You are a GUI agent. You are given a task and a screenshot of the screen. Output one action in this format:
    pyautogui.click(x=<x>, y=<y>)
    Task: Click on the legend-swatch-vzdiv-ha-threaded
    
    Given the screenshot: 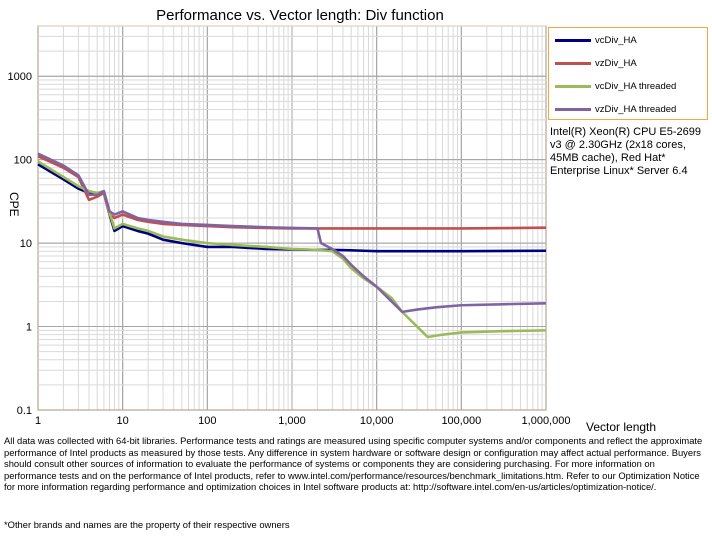 What is the action you would take?
    pyautogui.click(x=573, y=109)
    